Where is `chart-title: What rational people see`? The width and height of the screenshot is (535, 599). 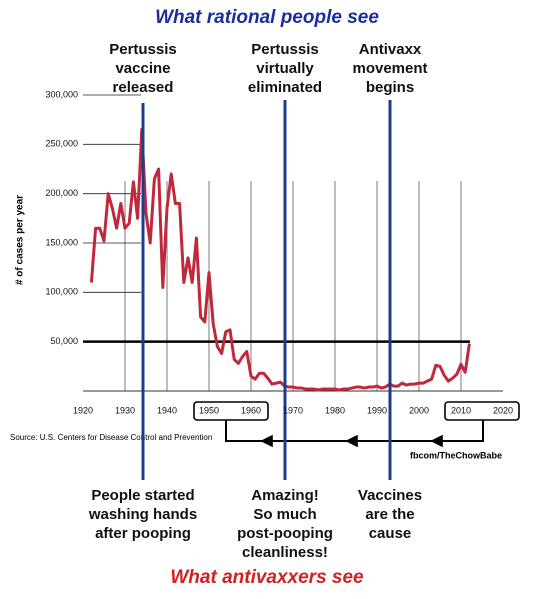 chart-title: What rational people see is located at coordinates (267, 17).